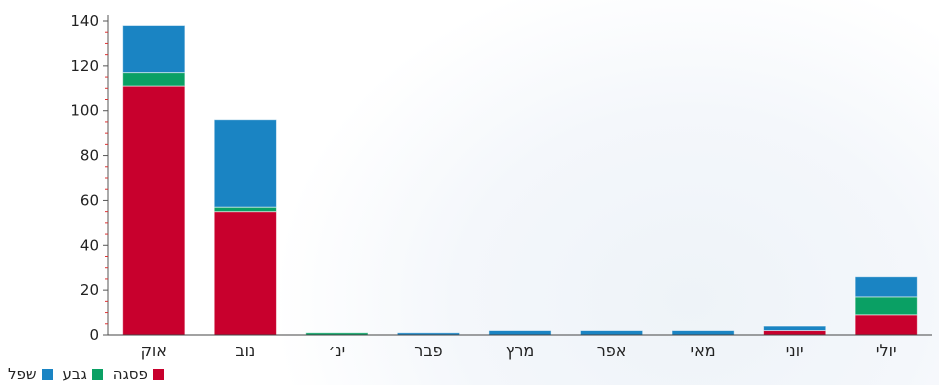 The width and height of the screenshot is (939, 385). What do you see at coordinates (84, 66) in the screenshot?
I see `y-tick-label: 120` at bounding box center [84, 66].